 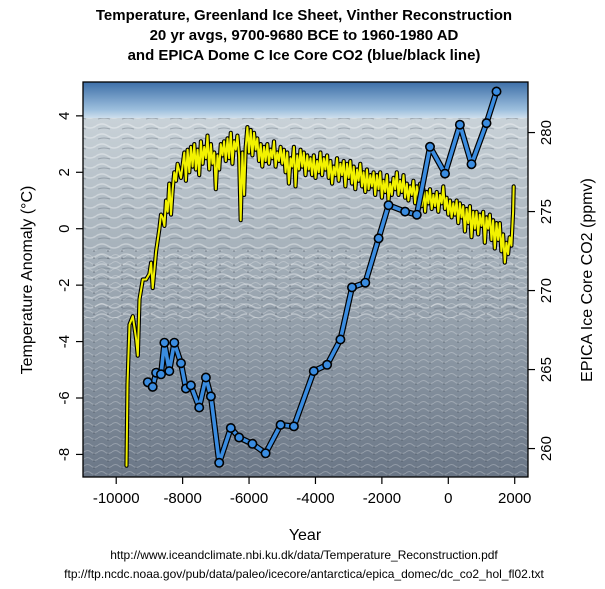 I want to click on y-left-tick-label: 2, so click(x=64, y=172).